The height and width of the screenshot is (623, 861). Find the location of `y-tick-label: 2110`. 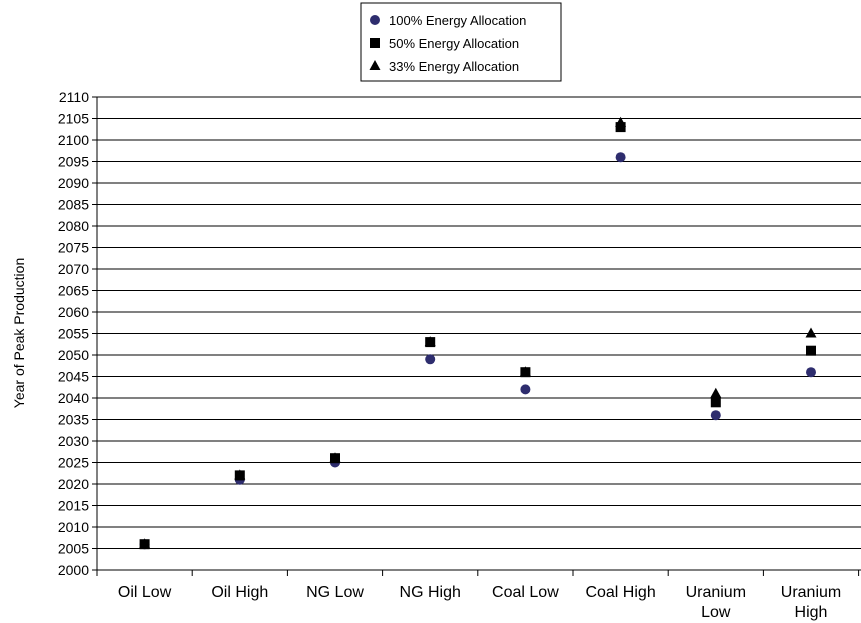

y-tick-label: 2110 is located at coordinates (74, 97).